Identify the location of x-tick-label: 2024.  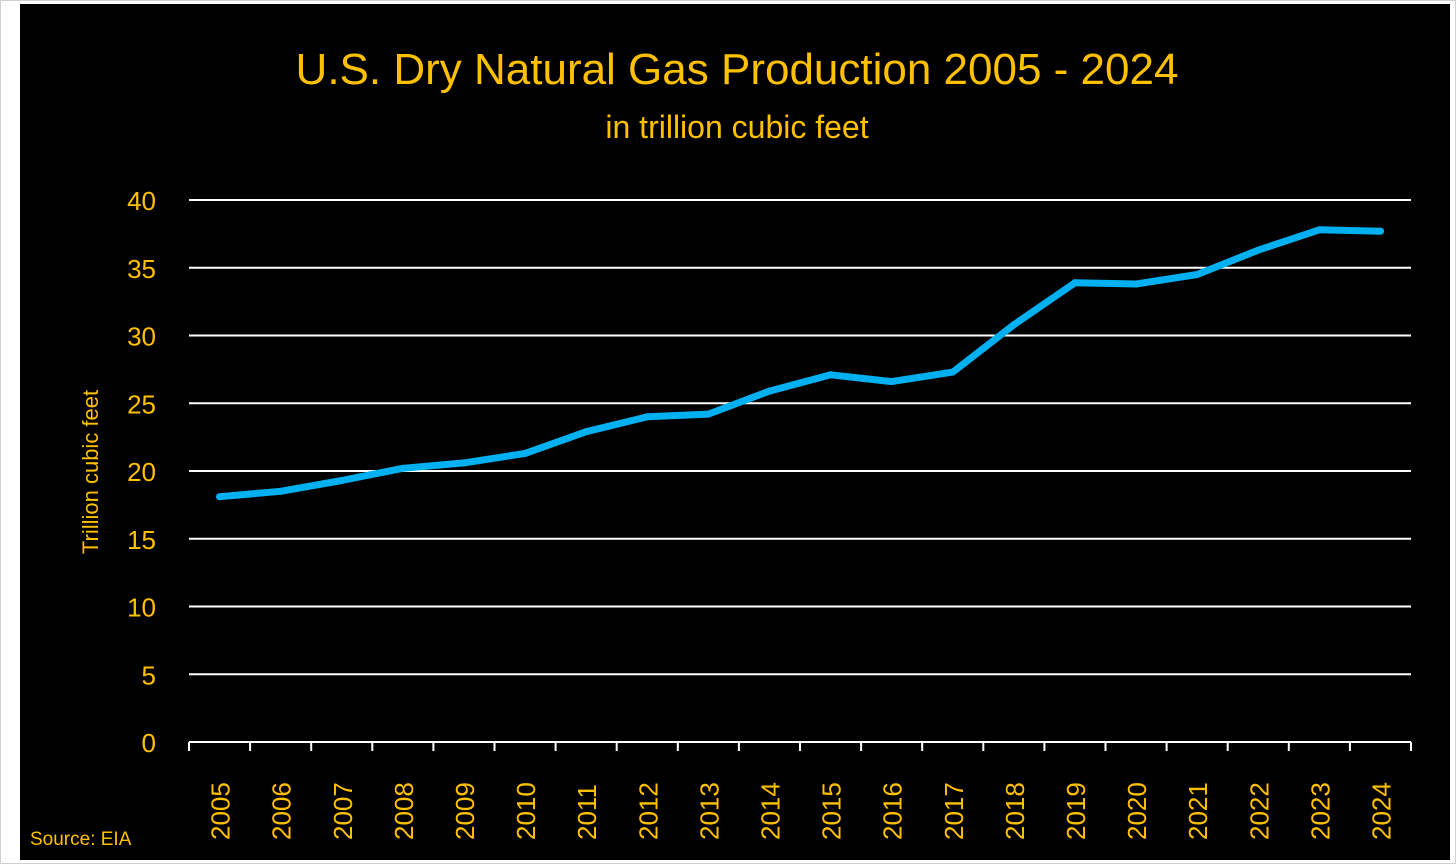
(1381, 811).